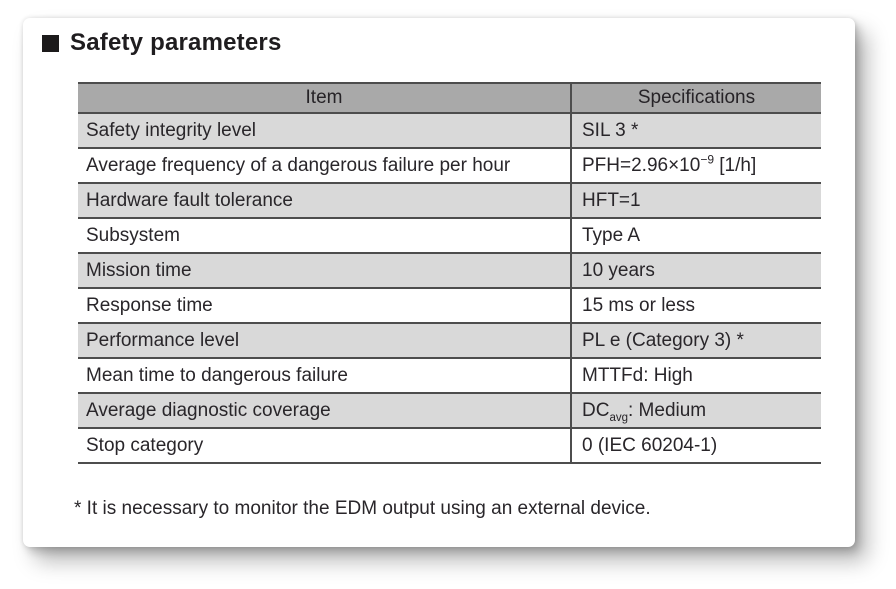 The height and width of the screenshot is (589, 896). Describe the element at coordinates (596, 410) in the screenshot. I see `spec-text-segment: DC` at that location.